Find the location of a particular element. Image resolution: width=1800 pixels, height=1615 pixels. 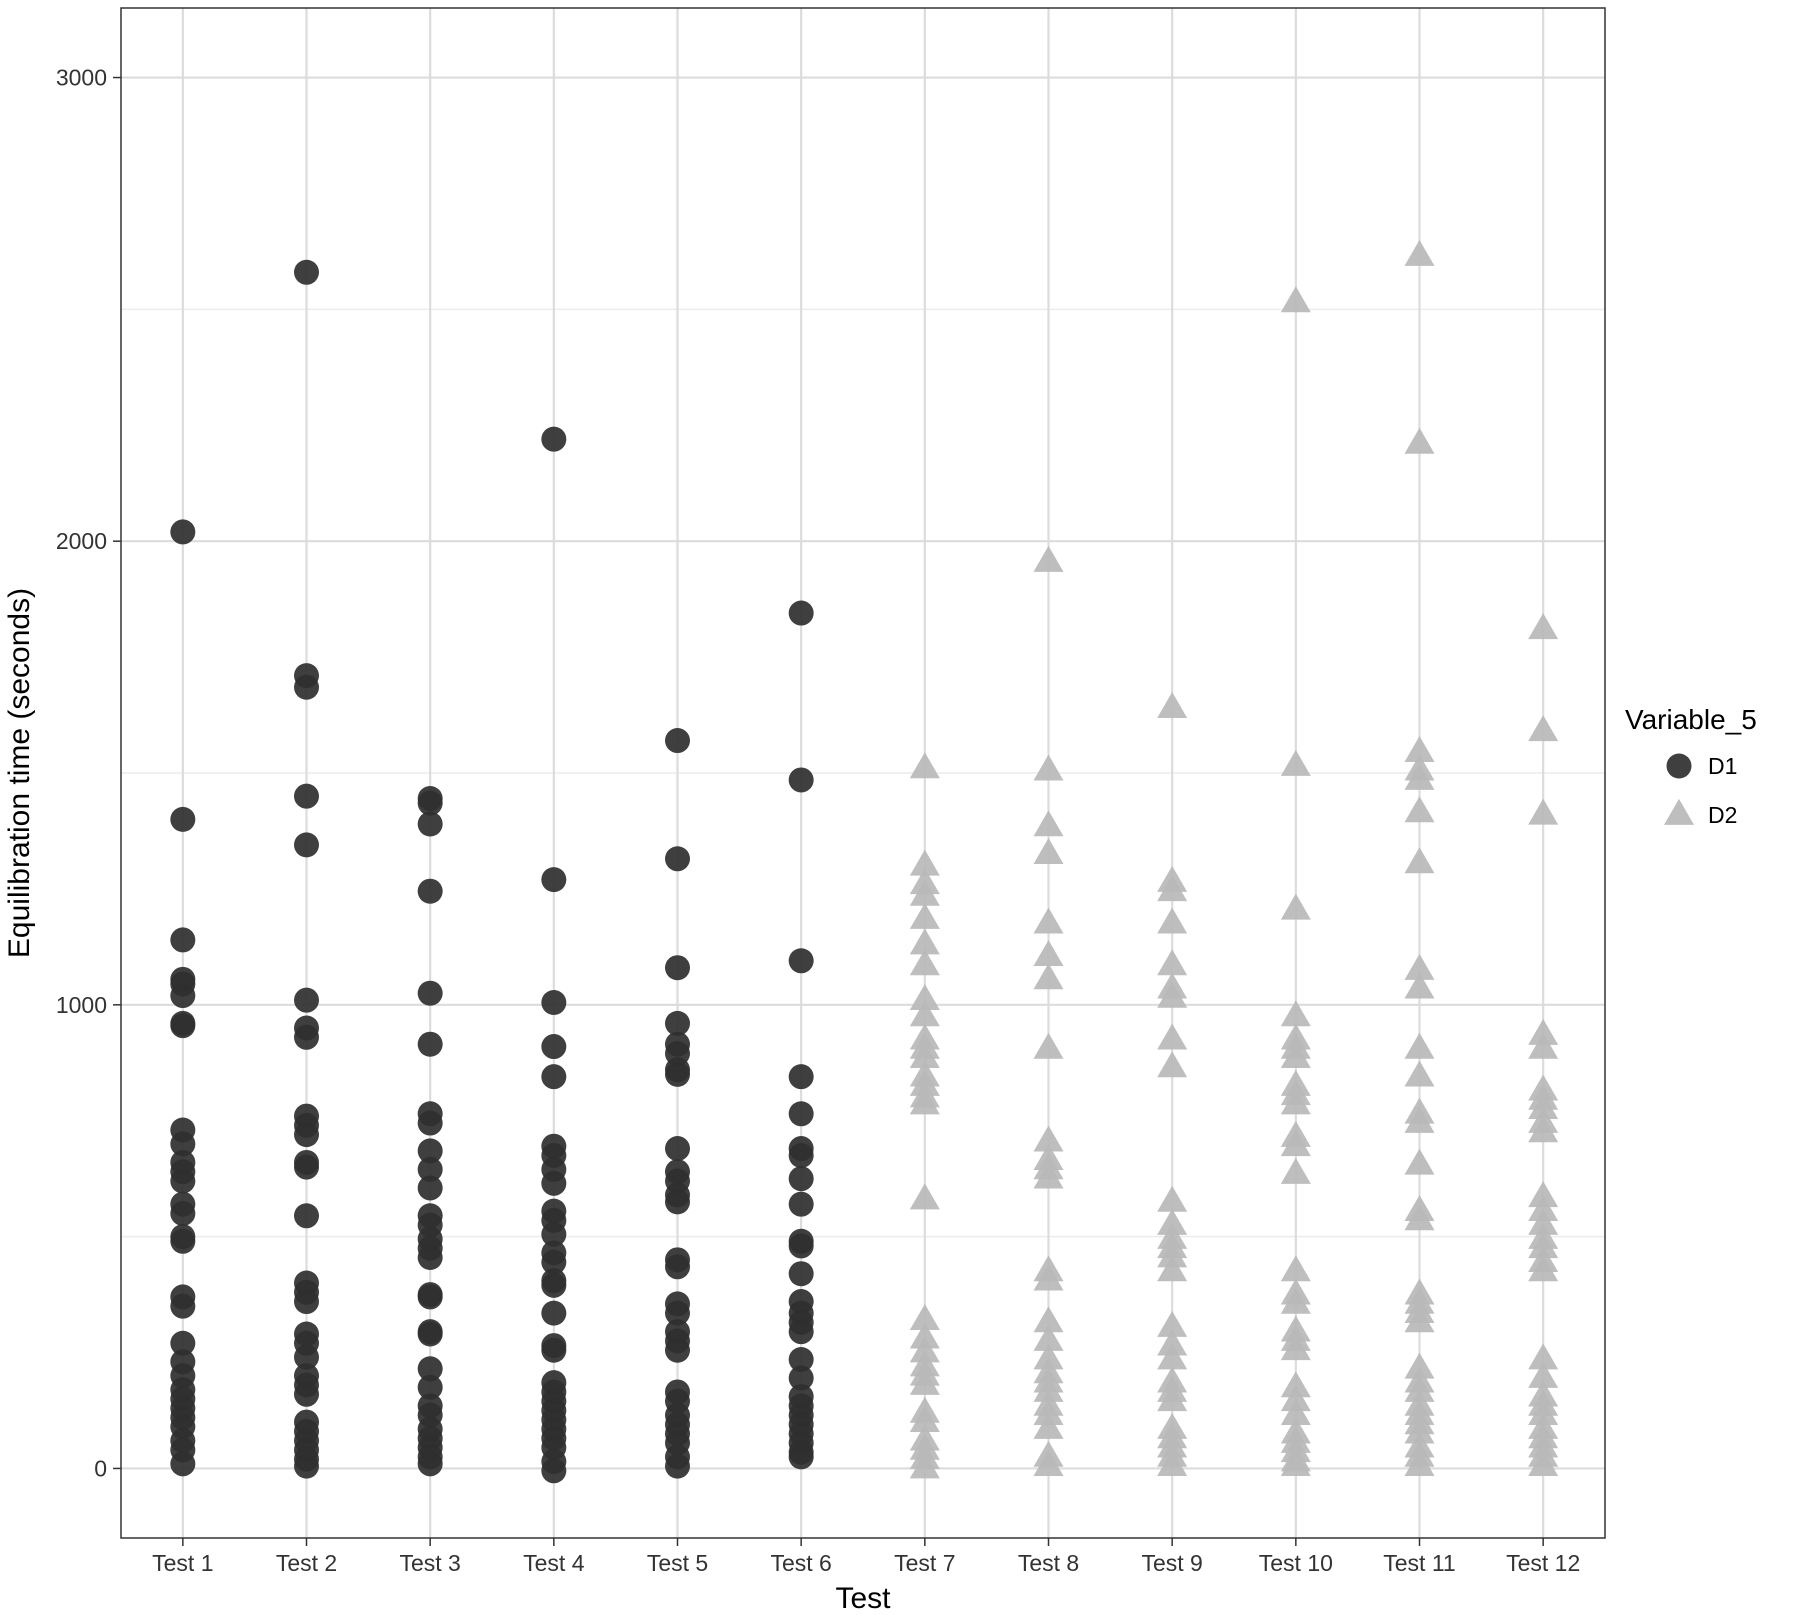

y-axis: 0 1000 2000 3000 is located at coordinates (88, 773).